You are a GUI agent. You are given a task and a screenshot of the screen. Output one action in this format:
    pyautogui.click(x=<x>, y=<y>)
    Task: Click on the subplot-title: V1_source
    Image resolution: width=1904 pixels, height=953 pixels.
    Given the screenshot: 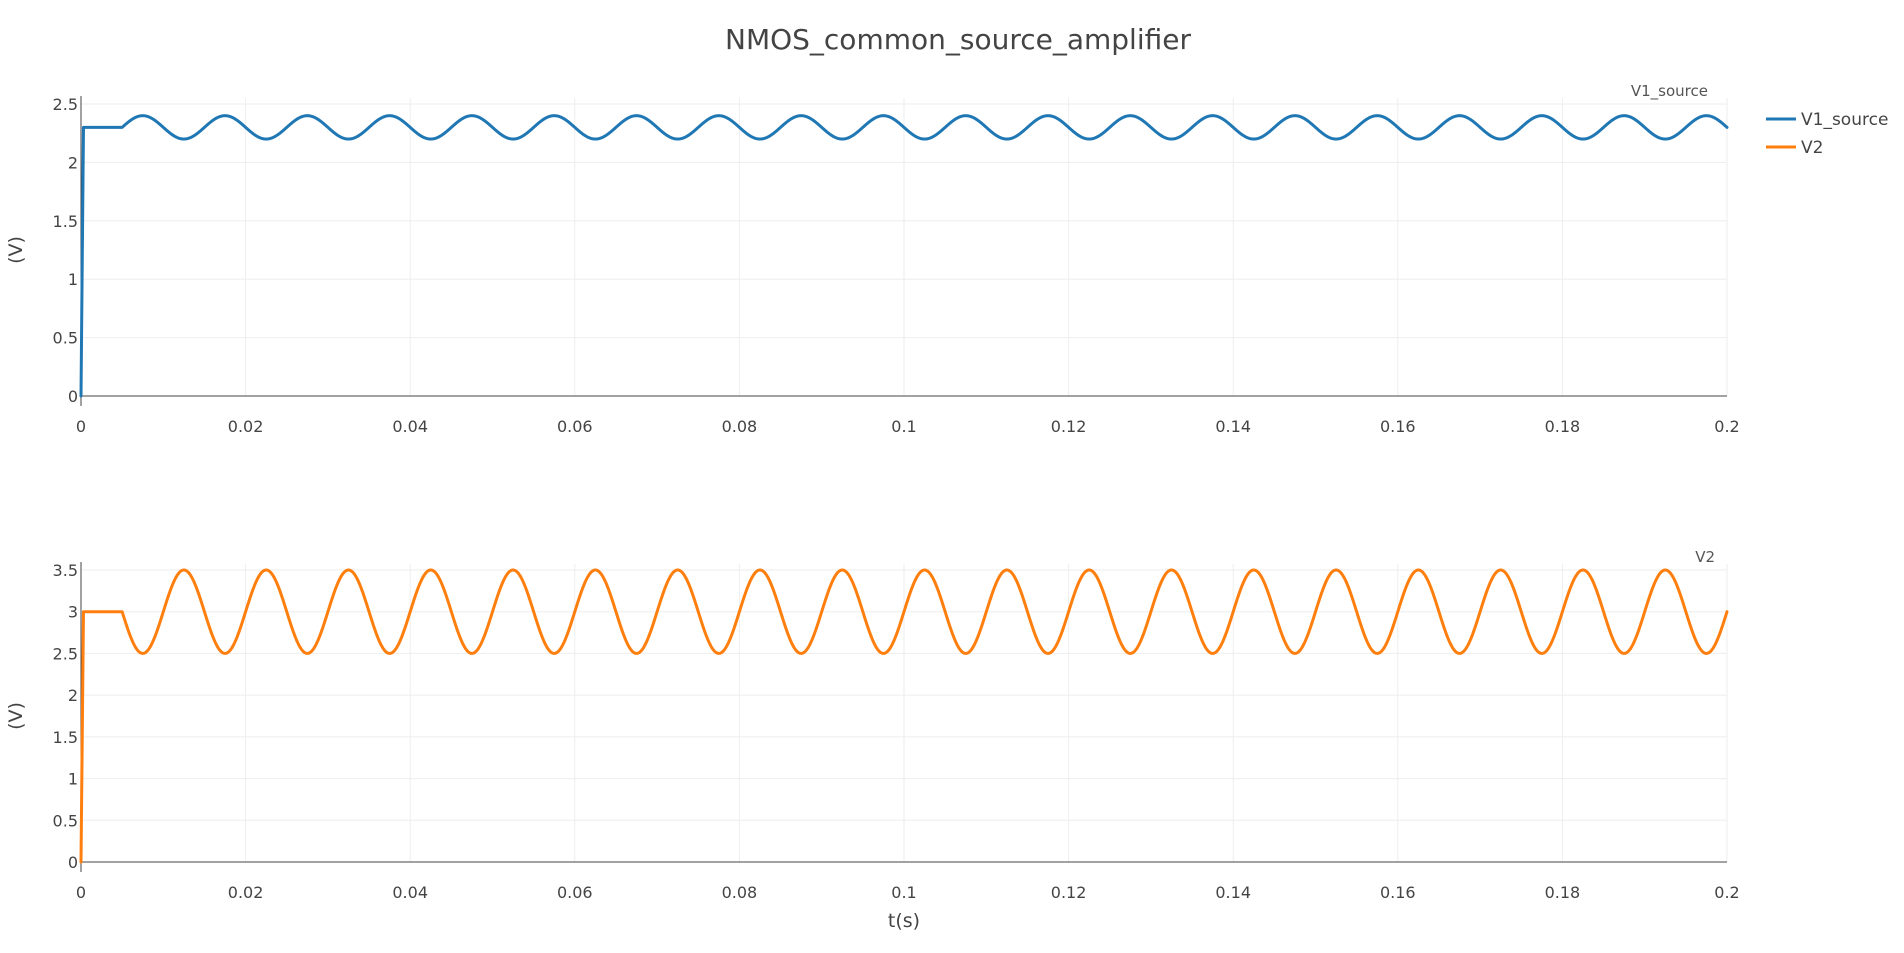 What is the action you would take?
    pyautogui.click(x=1669, y=91)
    